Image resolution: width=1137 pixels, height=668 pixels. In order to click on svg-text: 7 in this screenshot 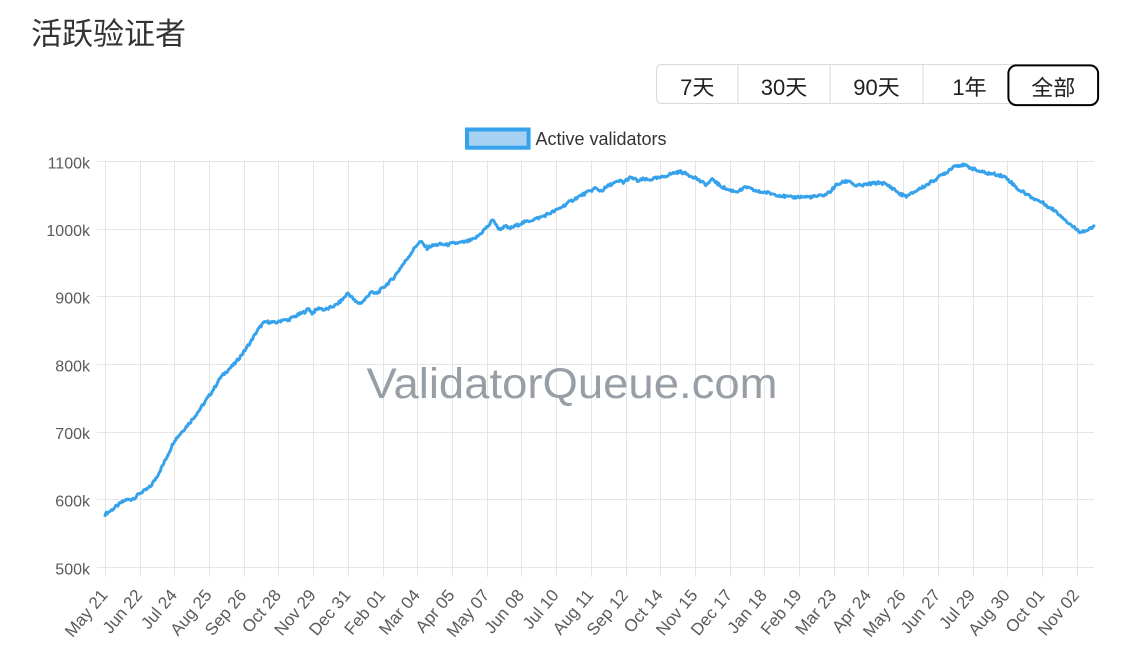, I will do `click(686, 87)`.